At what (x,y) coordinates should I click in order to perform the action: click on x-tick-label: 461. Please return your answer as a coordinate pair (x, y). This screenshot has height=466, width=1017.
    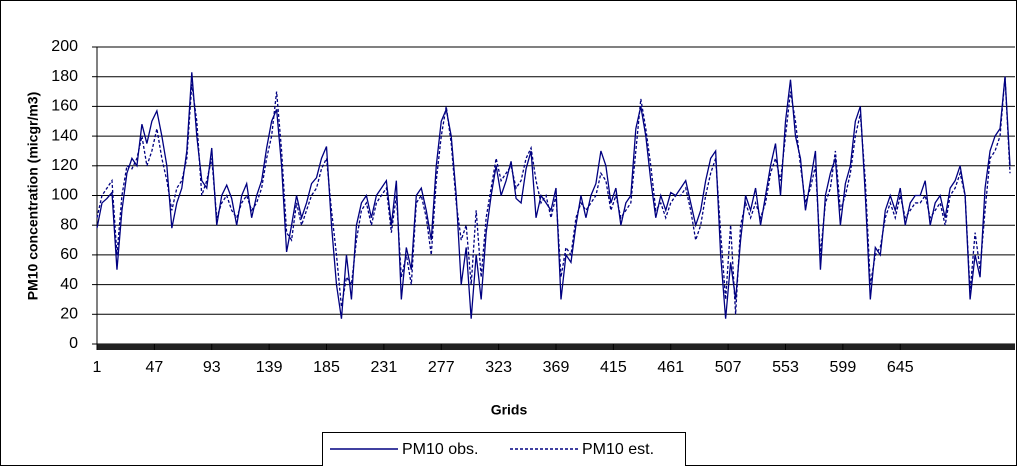
    Looking at the image, I should click on (670, 367).